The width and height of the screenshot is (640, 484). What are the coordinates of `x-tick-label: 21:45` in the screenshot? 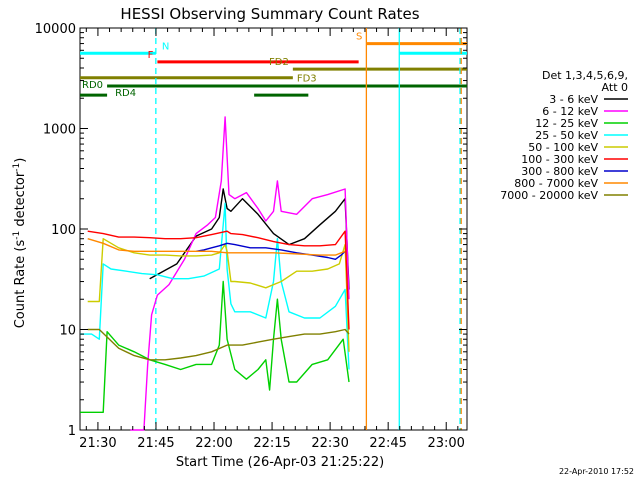 It's located at (155, 443).